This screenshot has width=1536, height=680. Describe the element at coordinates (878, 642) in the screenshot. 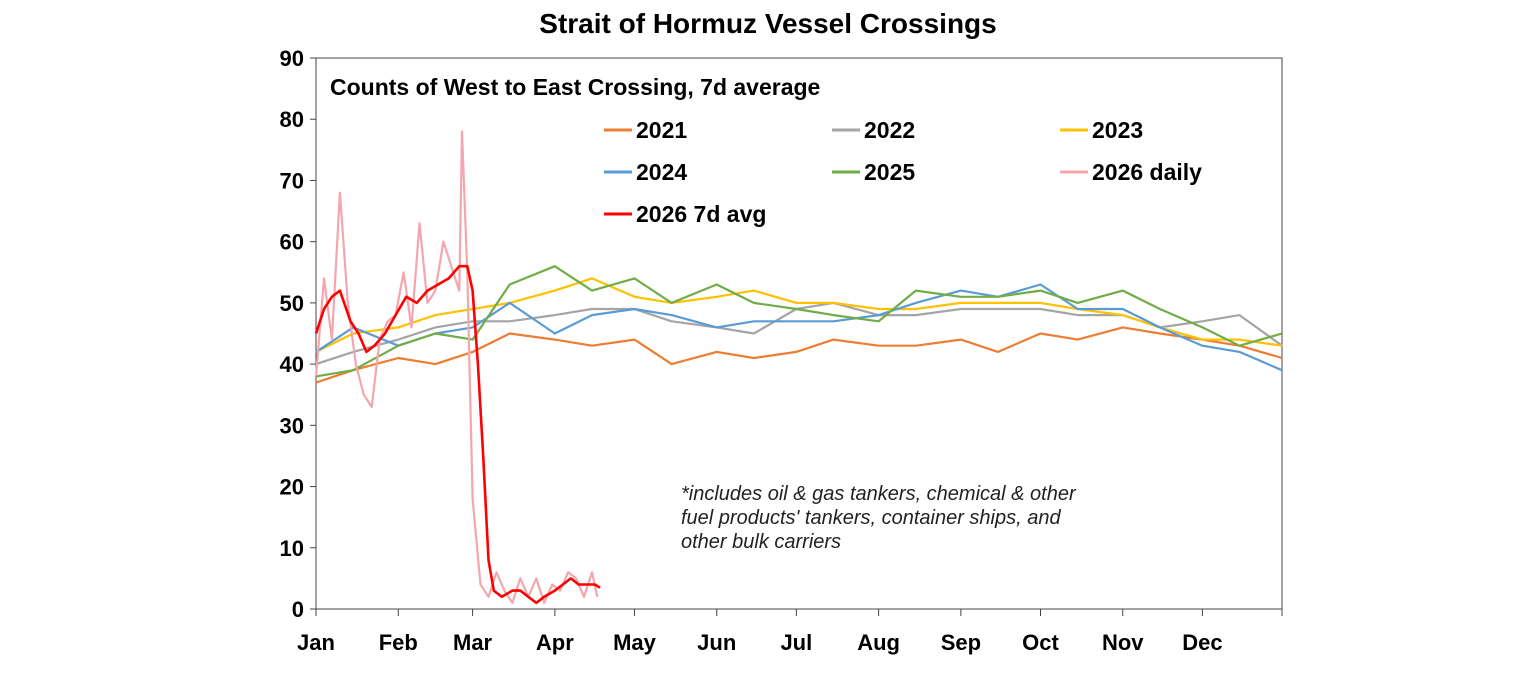

I see `x-tick-label: Aug` at that location.